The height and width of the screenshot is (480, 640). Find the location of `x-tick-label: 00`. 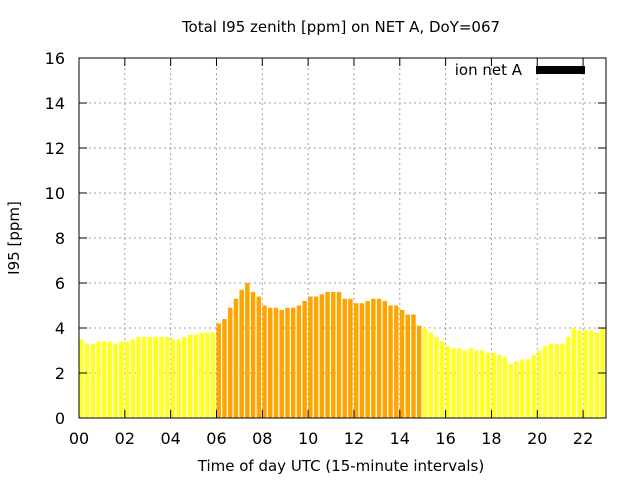

x-tick-label: 00 is located at coordinates (79, 438).